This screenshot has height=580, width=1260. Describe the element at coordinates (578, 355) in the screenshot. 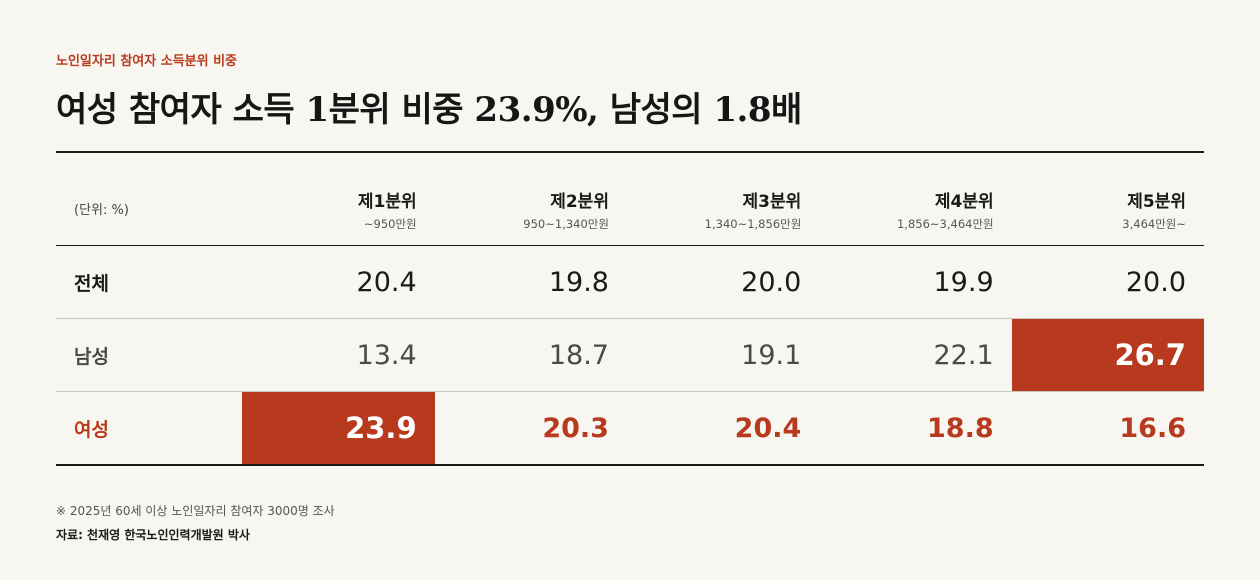

I see `table-cell: 18.7` at that location.